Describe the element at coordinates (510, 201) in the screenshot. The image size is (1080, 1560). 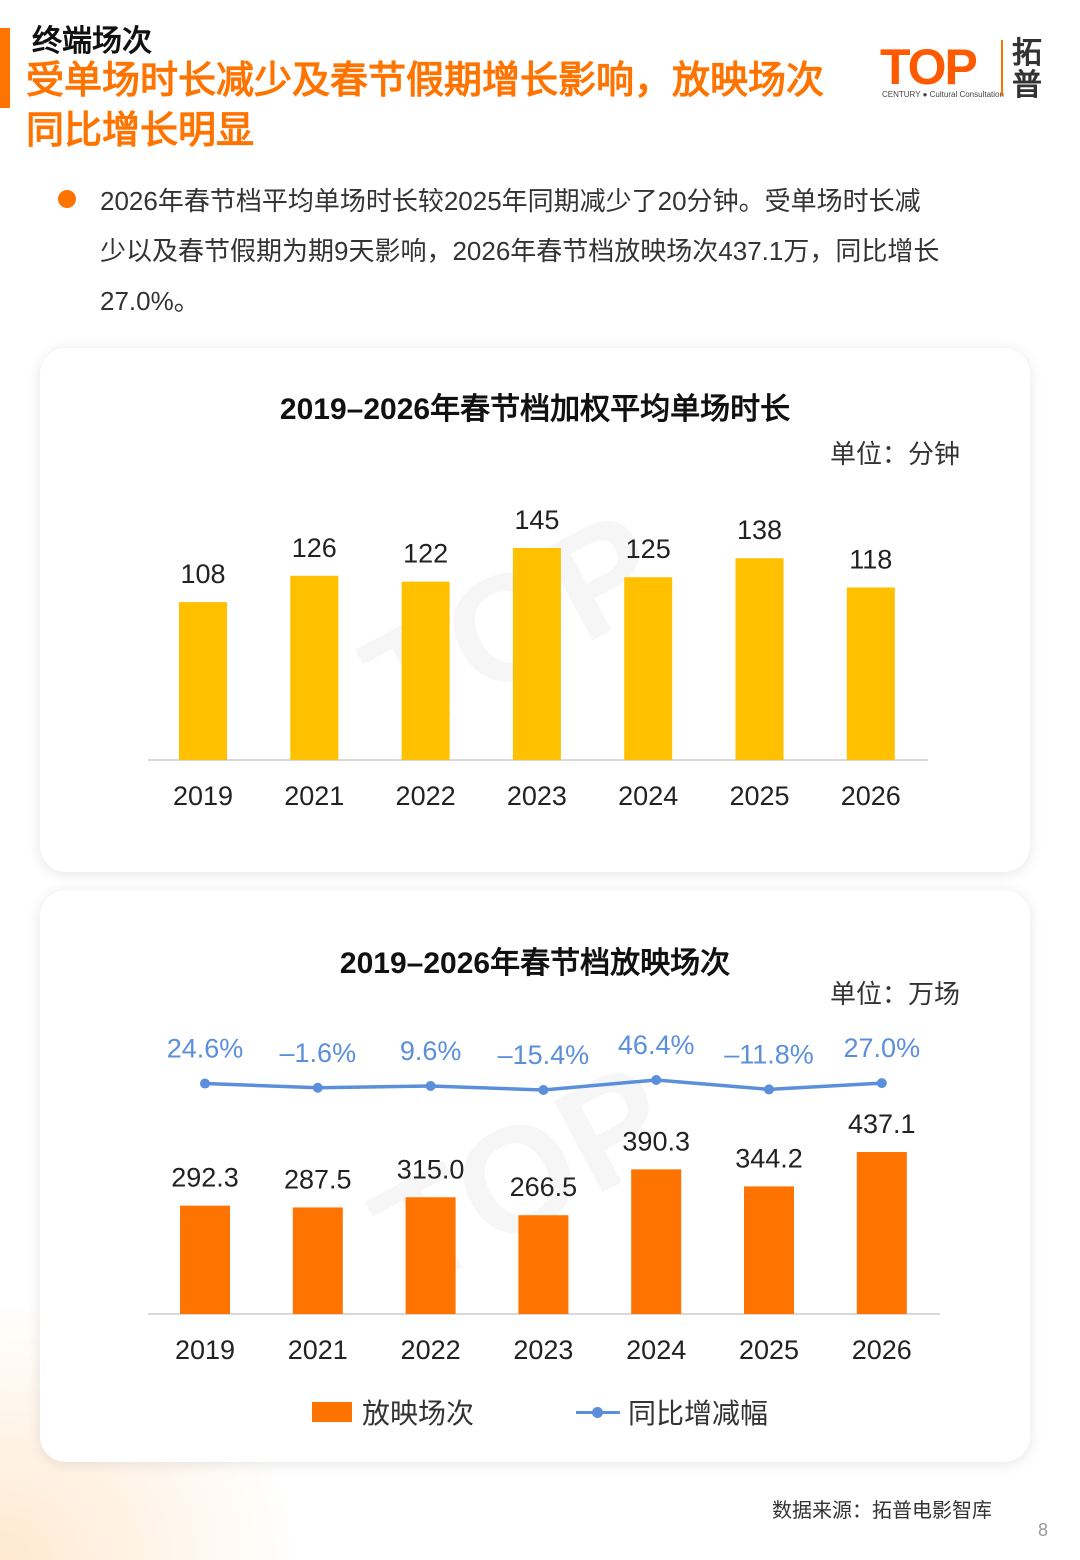
I see `summary-line: 2026年春节档平均单场时长较2025年同期减少了20分钟。受单场时长减` at that location.